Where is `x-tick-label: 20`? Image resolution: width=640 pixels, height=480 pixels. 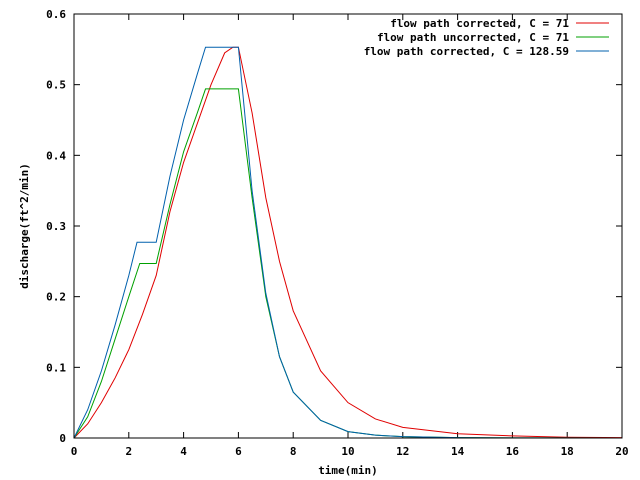 x-tick-label: 20 is located at coordinates (621, 451).